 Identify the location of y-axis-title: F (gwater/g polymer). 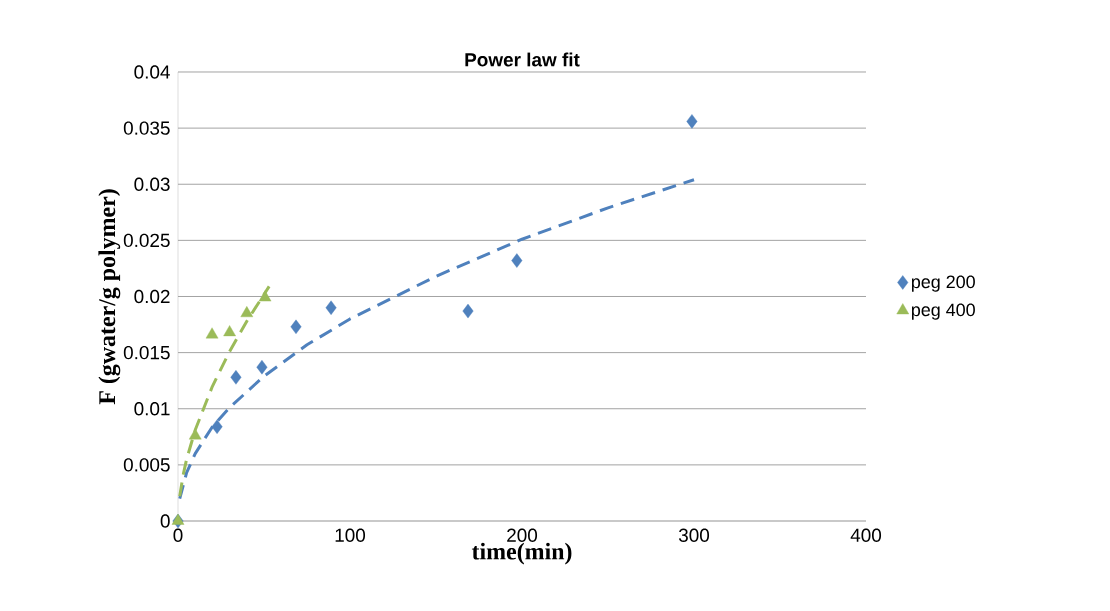
(109, 297).